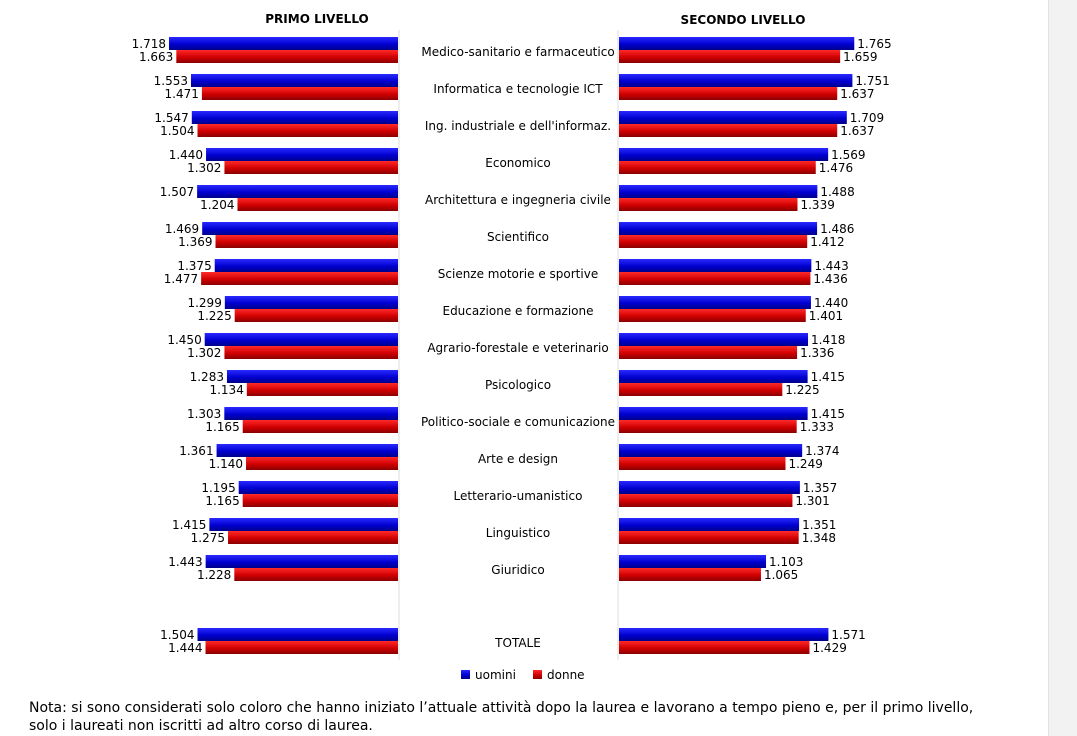 The width and height of the screenshot is (1077, 736). Describe the element at coordinates (517, 163) in the screenshot. I see `category-label: Economico` at that location.